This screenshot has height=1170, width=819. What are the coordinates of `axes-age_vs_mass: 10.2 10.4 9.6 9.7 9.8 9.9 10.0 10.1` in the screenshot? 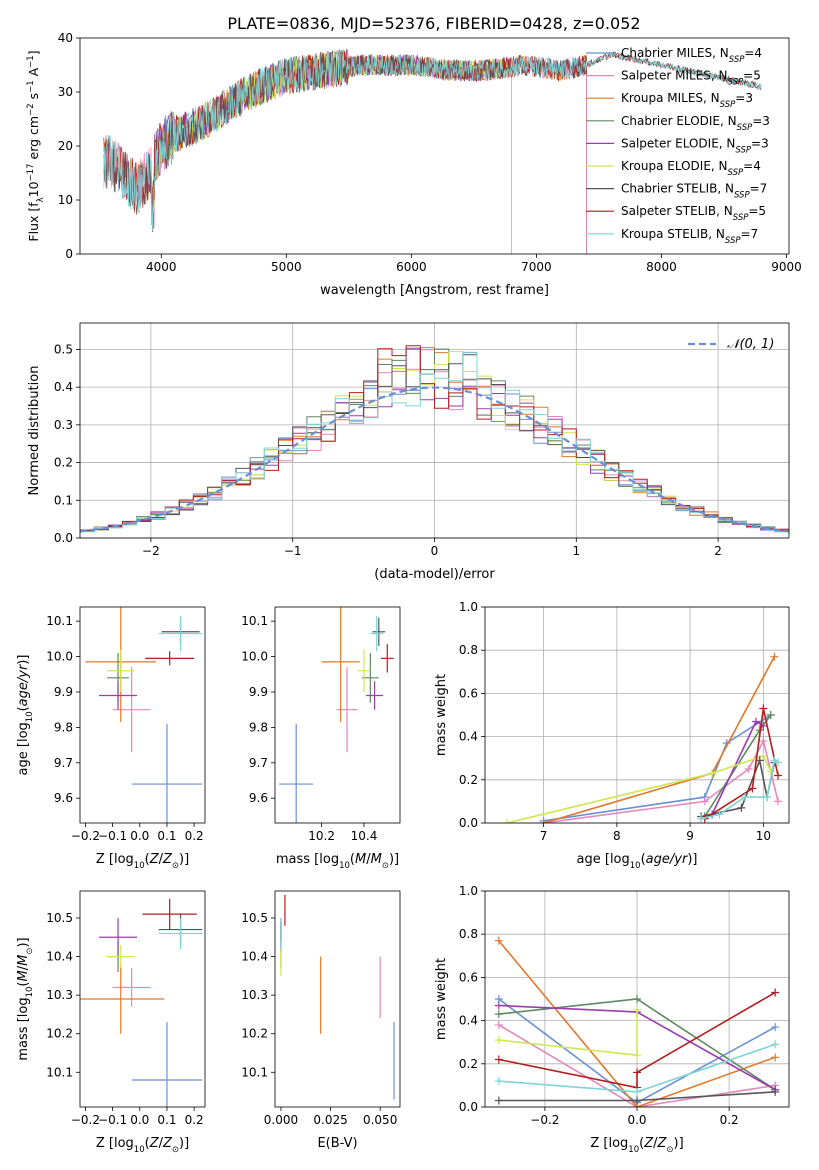 It's located at (309, 728).